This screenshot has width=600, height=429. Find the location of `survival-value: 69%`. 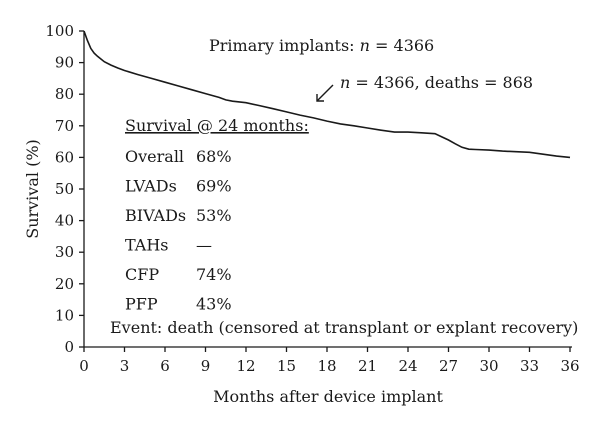

survival-value: 69% is located at coordinates (214, 186).